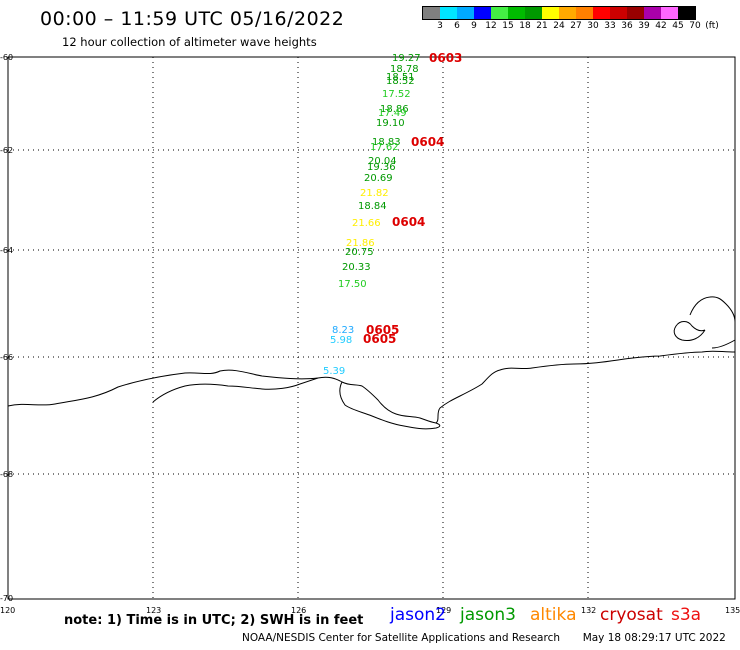 Image resolution: width=740 pixels, height=650 pixels. What do you see at coordinates (6, 150) in the screenshot?
I see `lat-label: -62` at bounding box center [6, 150].